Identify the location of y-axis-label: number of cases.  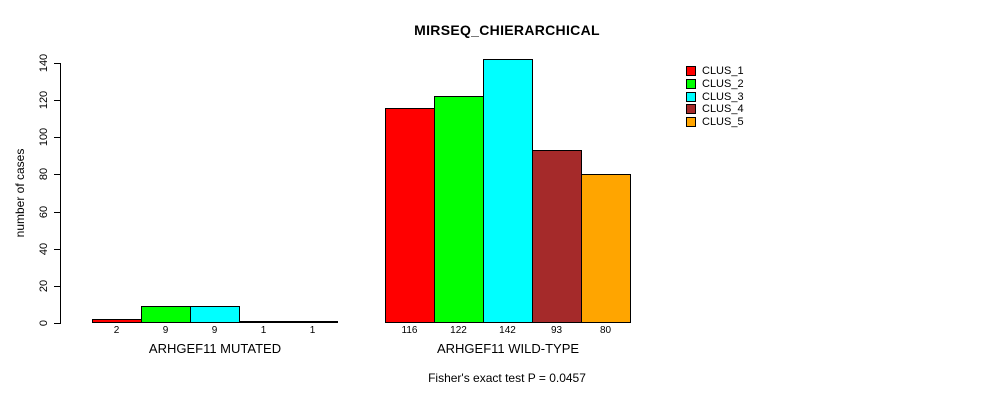
(20, 193).